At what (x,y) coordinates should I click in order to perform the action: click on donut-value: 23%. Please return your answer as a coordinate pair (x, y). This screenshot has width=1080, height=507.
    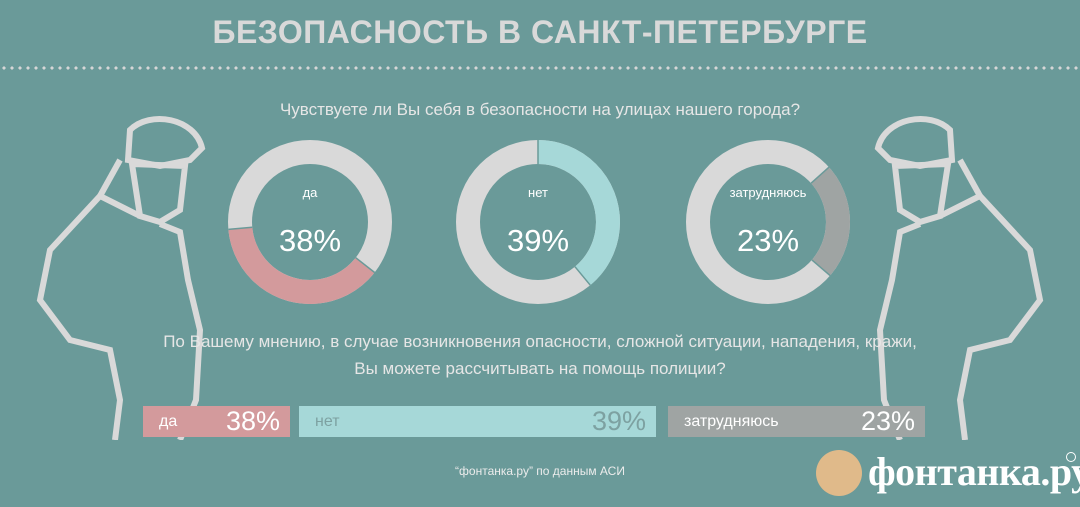
    Looking at the image, I should click on (768, 240).